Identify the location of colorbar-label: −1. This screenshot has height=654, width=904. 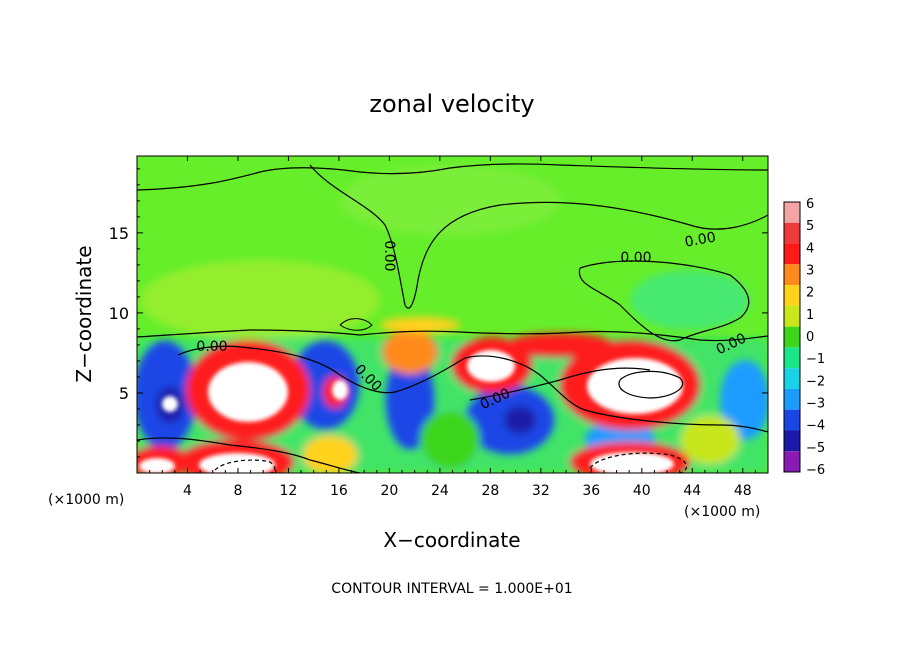
(815, 359).